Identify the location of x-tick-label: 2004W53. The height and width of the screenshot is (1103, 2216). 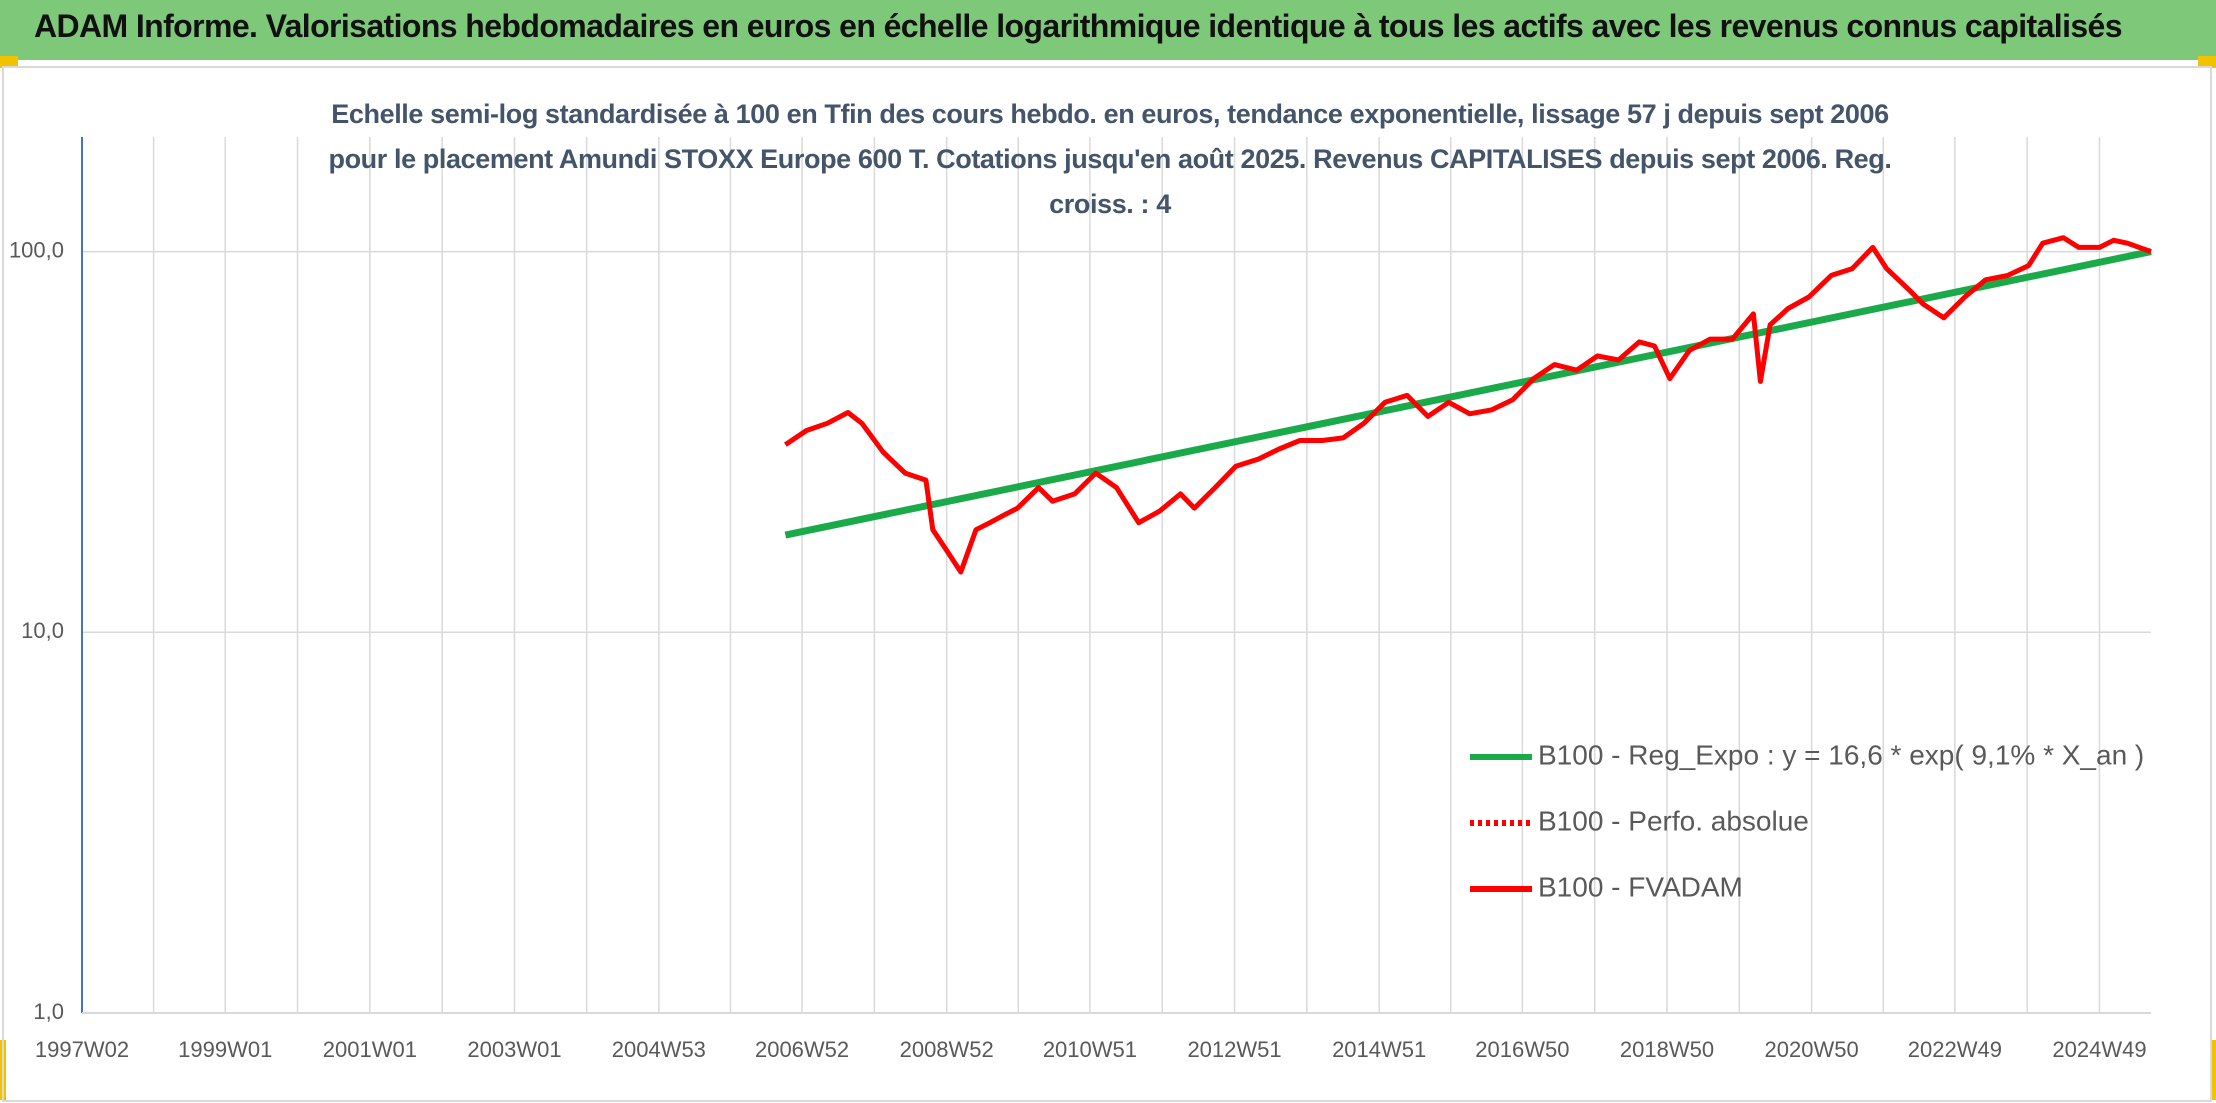
(659, 1049).